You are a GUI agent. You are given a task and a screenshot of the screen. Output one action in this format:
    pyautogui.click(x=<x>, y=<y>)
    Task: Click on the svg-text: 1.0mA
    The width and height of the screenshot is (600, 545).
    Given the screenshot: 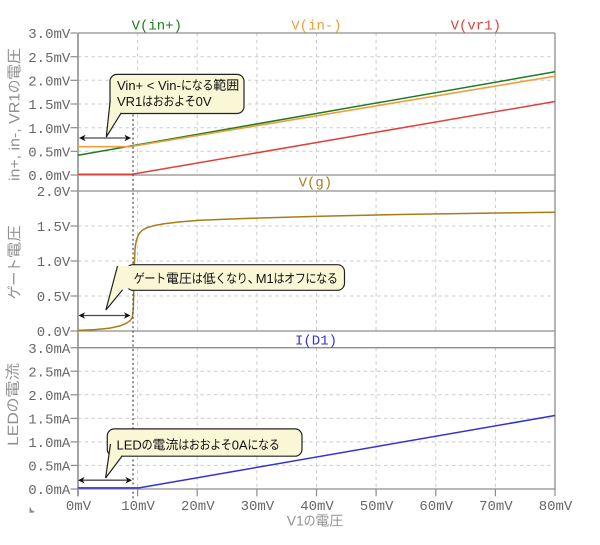 What is the action you would take?
    pyautogui.click(x=49, y=444)
    